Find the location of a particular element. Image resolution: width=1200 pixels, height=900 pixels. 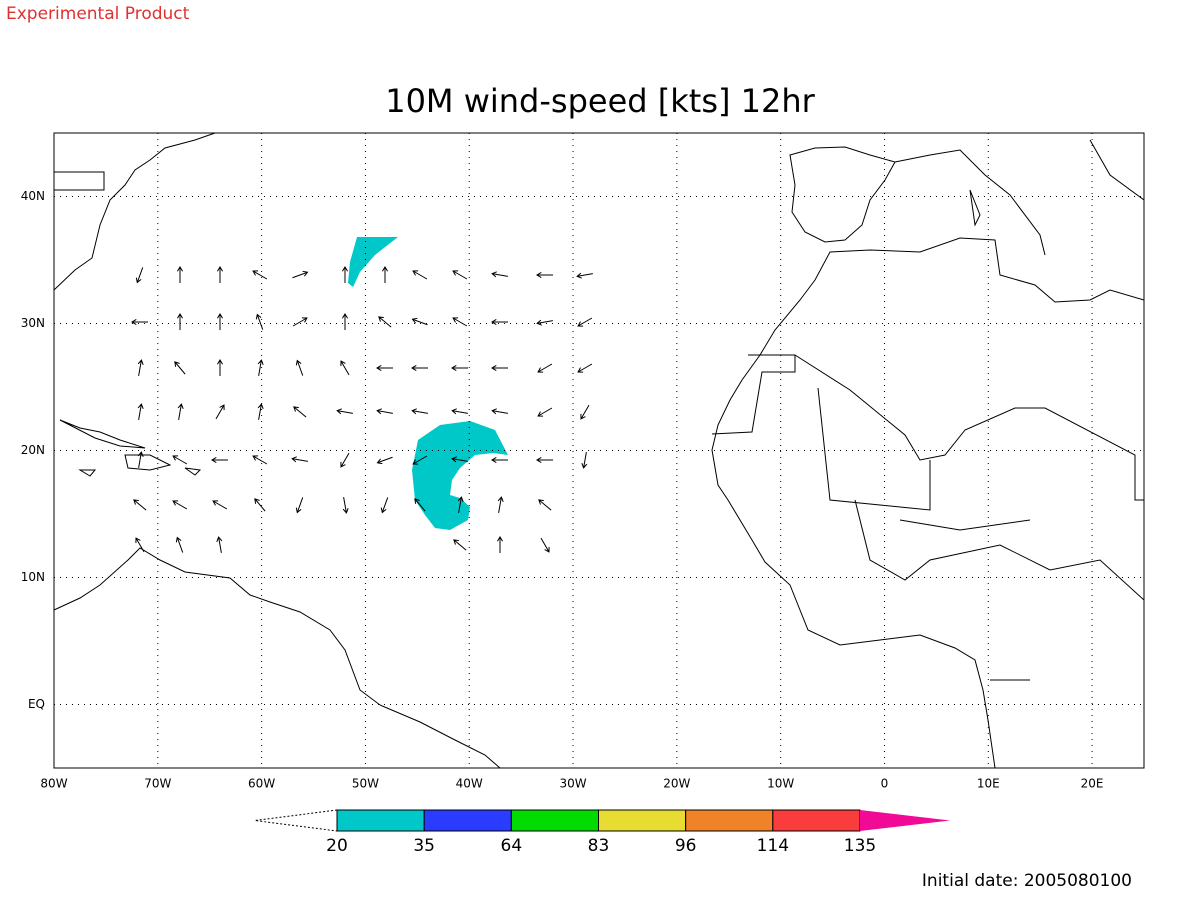

x-tick-label: 80W is located at coordinates (53, 784).